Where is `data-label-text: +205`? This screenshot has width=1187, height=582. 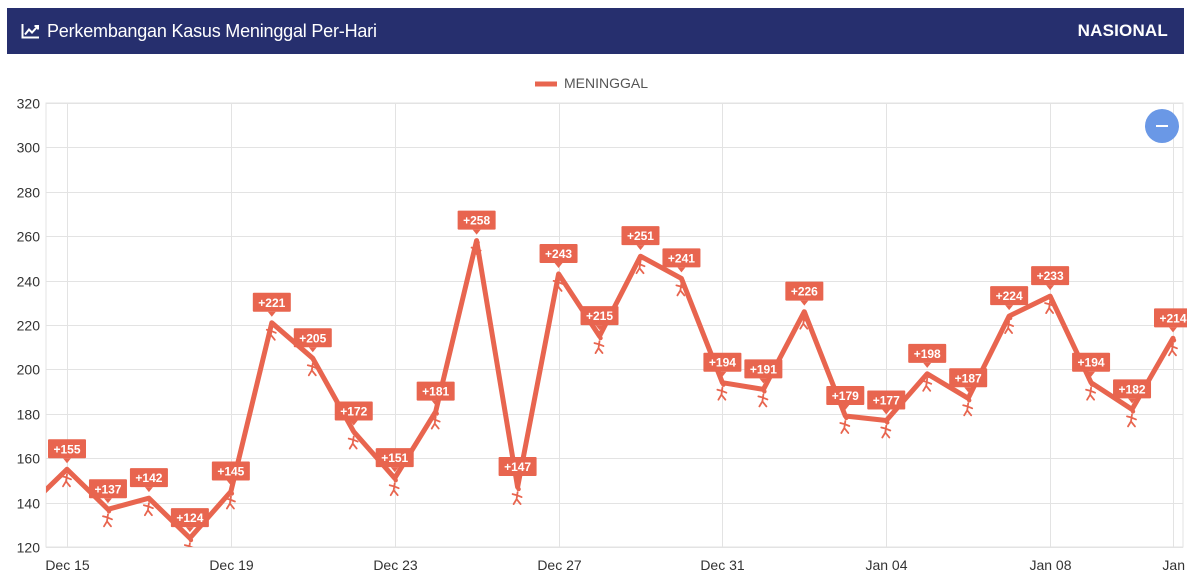 data-label-text: +205 is located at coordinates (312, 338).